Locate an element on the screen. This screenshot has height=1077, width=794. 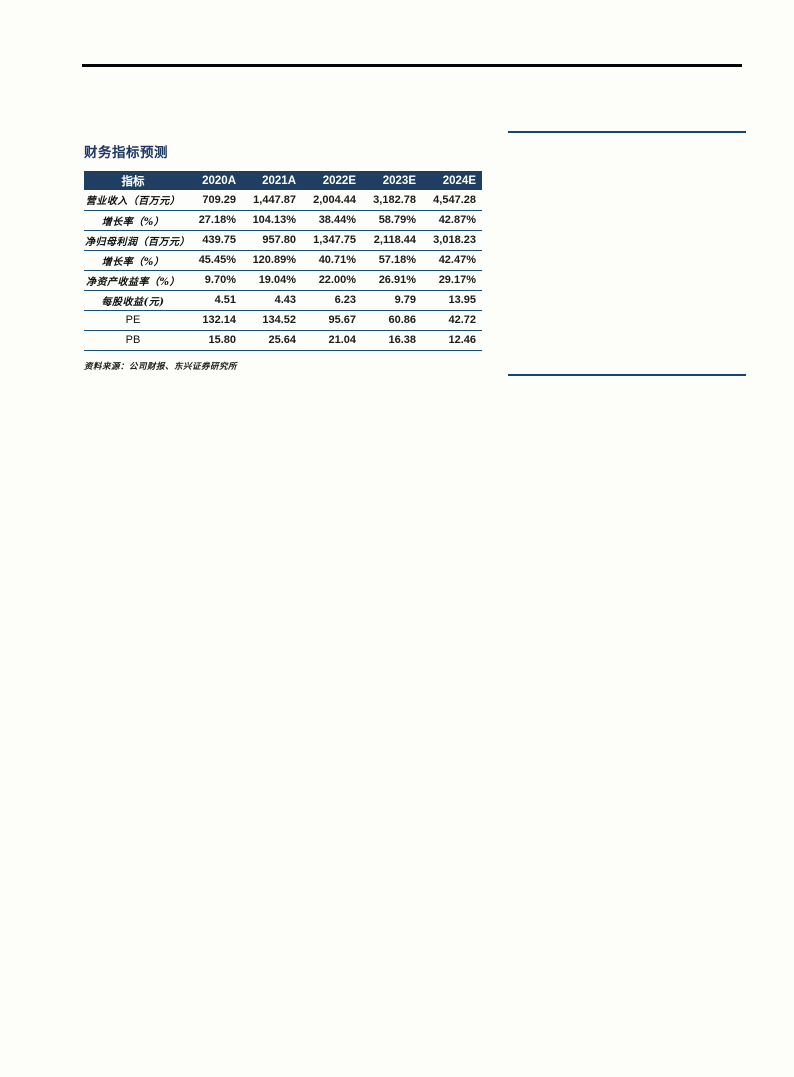
cell-2022e: 1,347.75 is located at coordinates (334, 240).